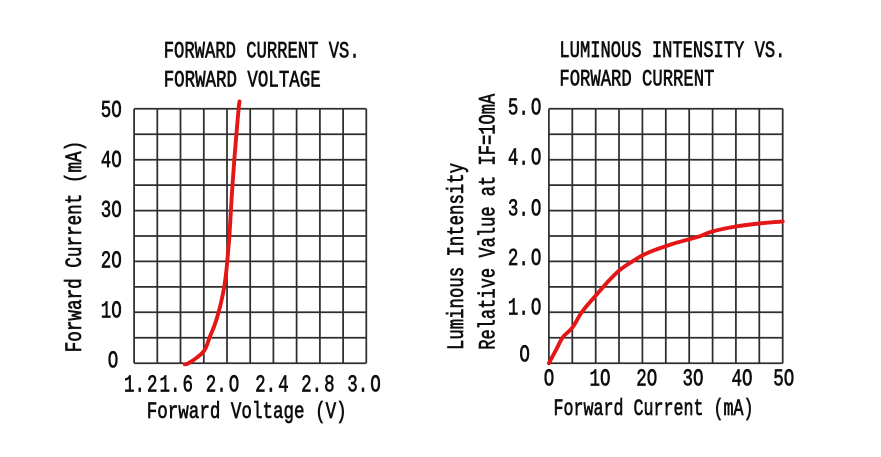  What do you see at coordinates (262, 52) in the screenshot?
I see `svg-text: FORWARD CURRENT VS.` at bounding box center [262, 52].